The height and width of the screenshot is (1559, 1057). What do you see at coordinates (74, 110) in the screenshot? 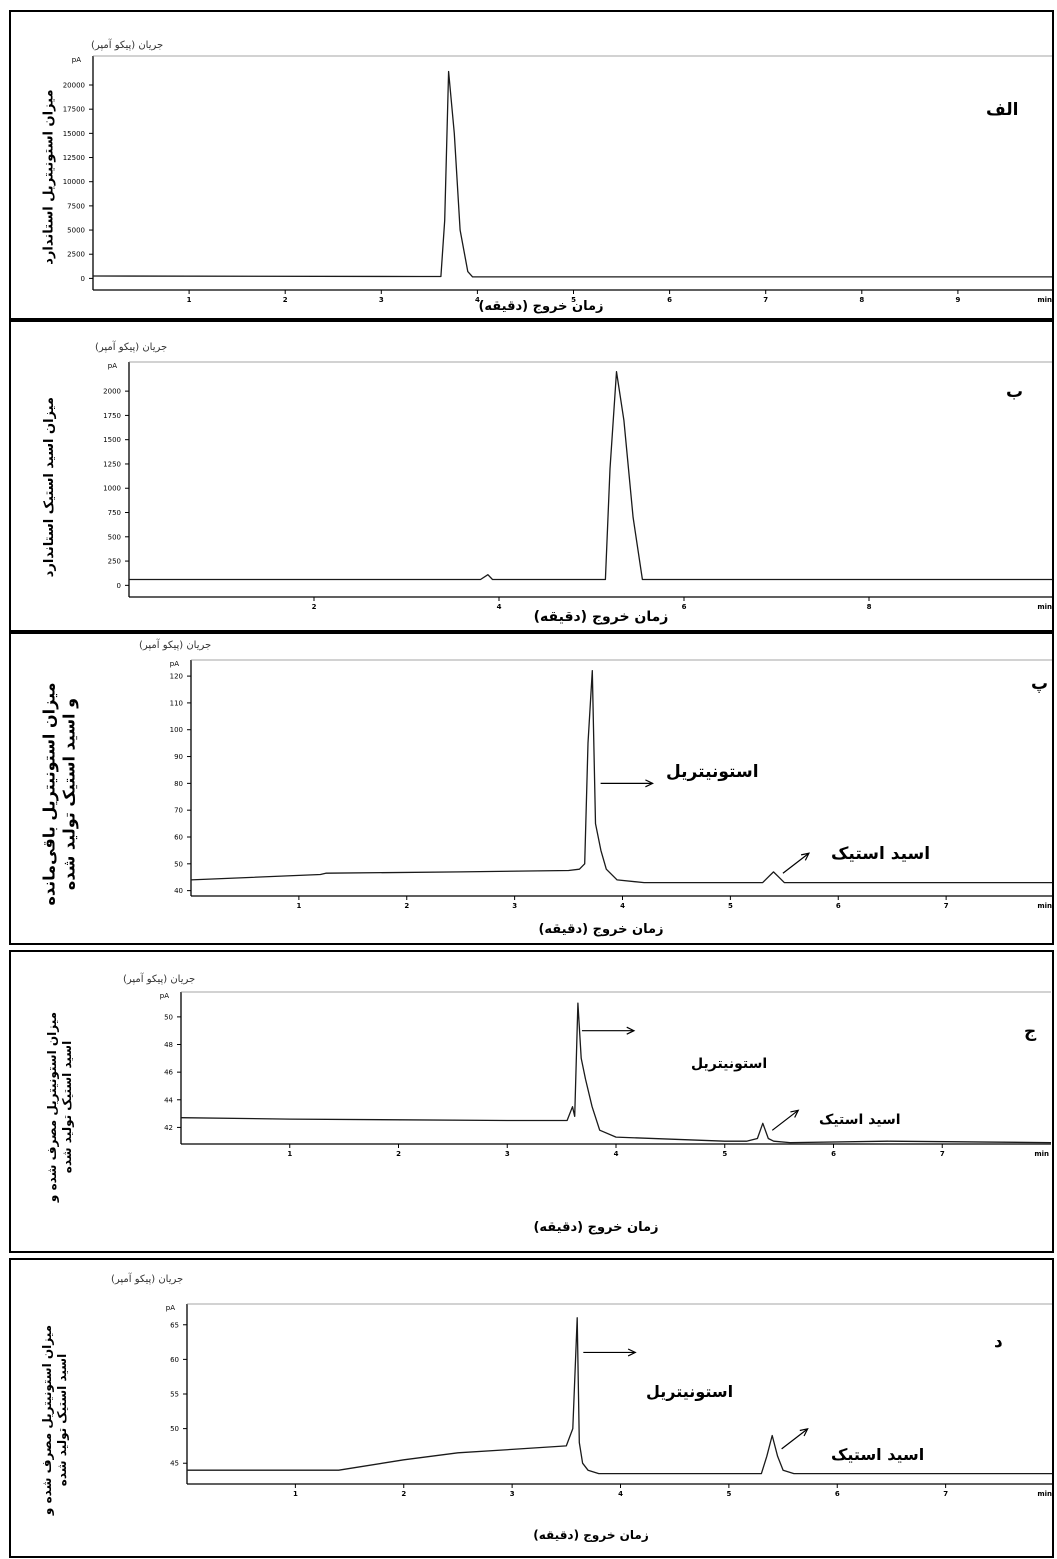
I see `y-tick-label: 17500` at bounding box center [74, 110].